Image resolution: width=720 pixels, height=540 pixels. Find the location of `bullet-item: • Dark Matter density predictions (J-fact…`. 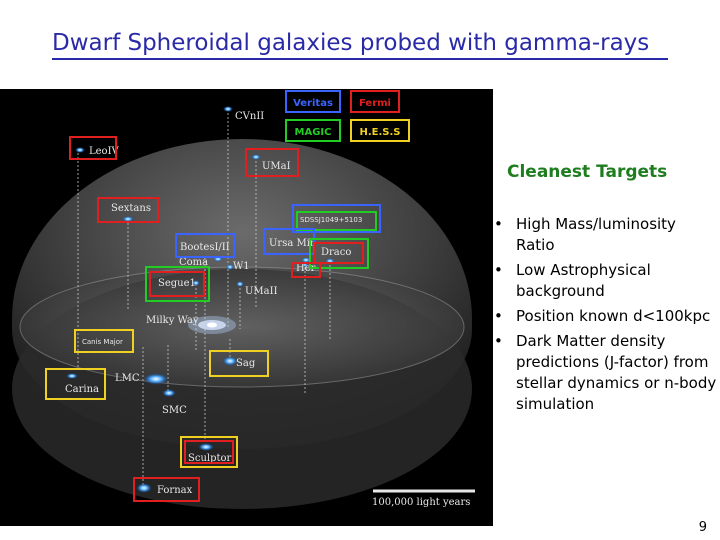

bullet-item: • Dark Matter density predictions (J-fact… is located at coordinates (605, 372).